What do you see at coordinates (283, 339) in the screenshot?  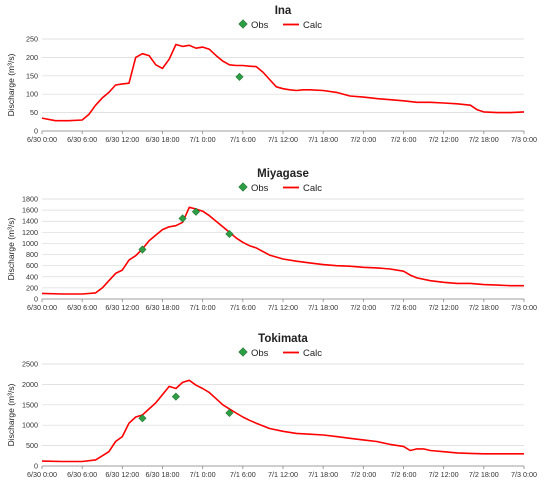 I see `chart-title: Tokimata` at bounding box center [283, 339].